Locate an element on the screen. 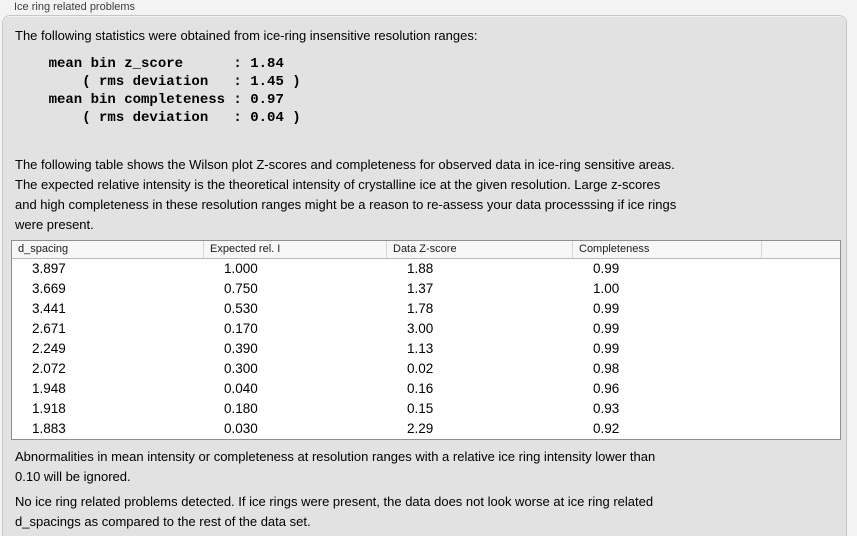 This screenshot has width=857, height=536. table-cell: 1.00 is located at coordinates (606, 288).